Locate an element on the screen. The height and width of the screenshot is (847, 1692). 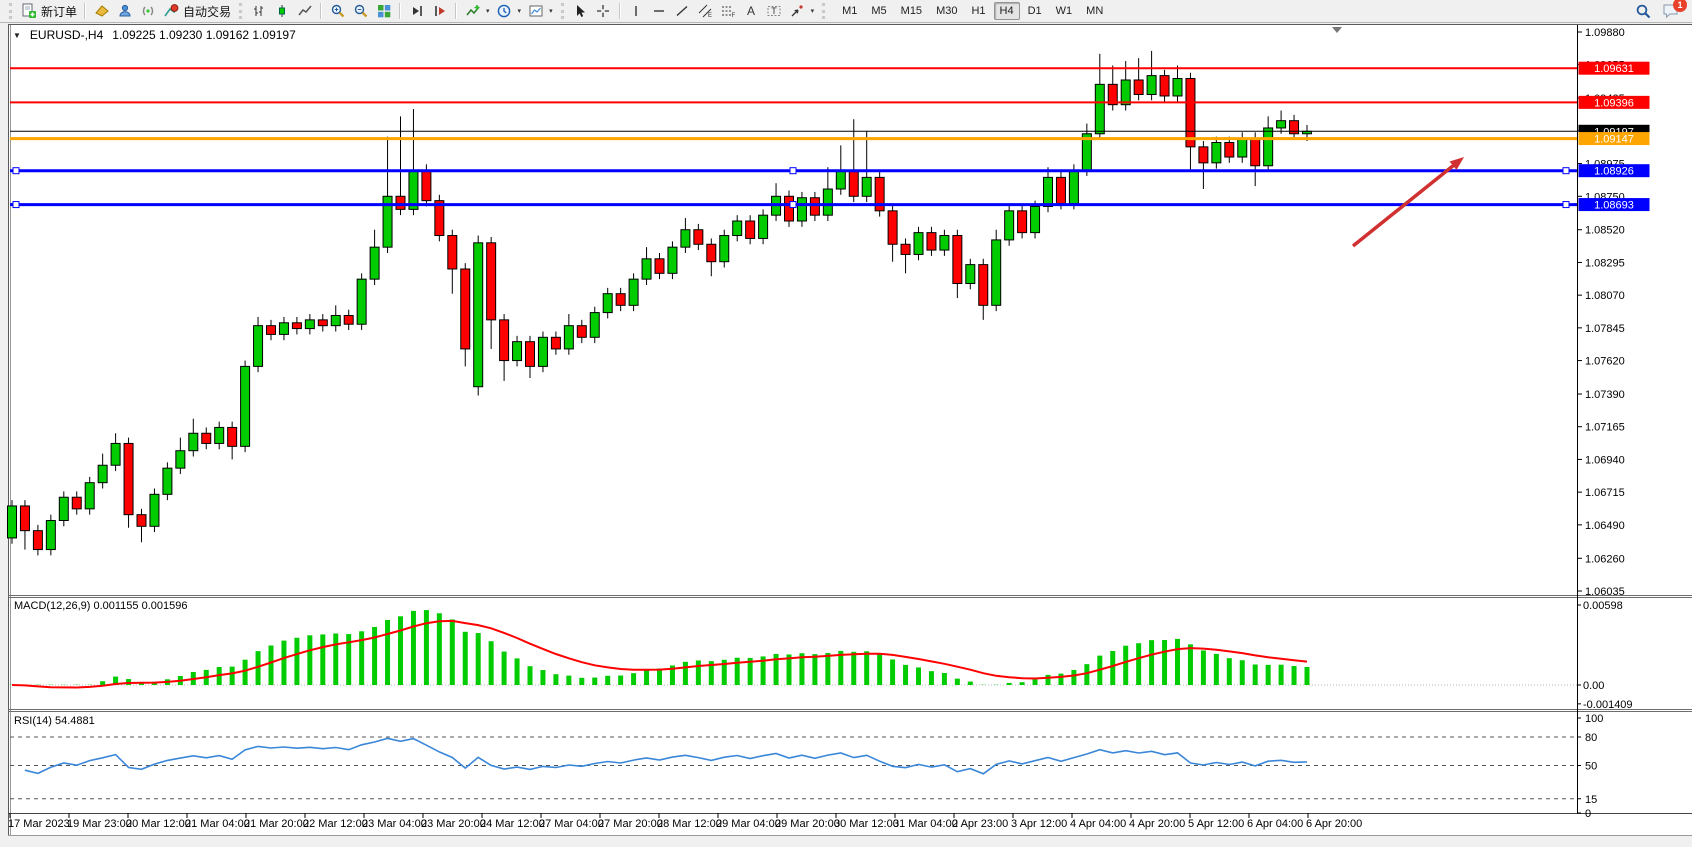
chevron-down-icon: ▾ is located at coordinates (812, 11).